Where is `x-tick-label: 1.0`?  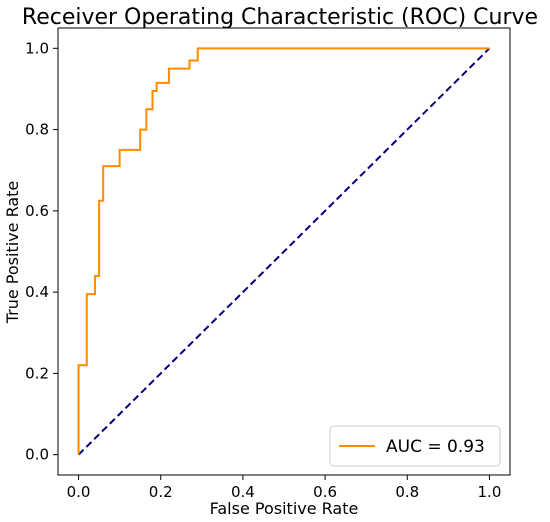 x-tick-label: 1.0 is located at coordinates (490, 492).